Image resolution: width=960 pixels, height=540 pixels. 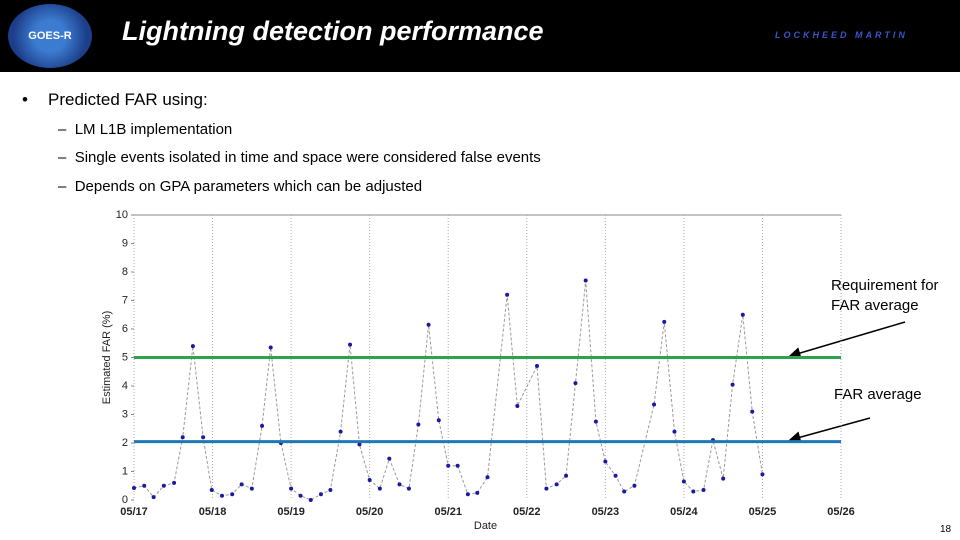 What do you see at coordinates (684, 512) in the screenshot?
I see `x-tick-label: 05/24` at bounding box center [684, 512].